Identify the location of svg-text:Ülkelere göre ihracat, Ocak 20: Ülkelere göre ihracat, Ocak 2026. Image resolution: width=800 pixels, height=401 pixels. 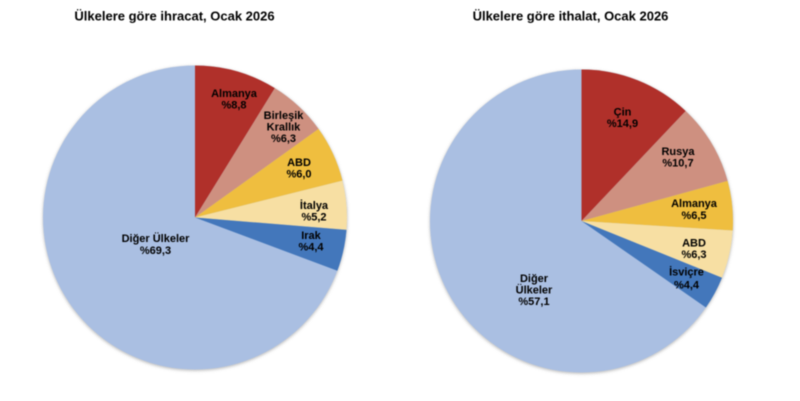
(174, 16).